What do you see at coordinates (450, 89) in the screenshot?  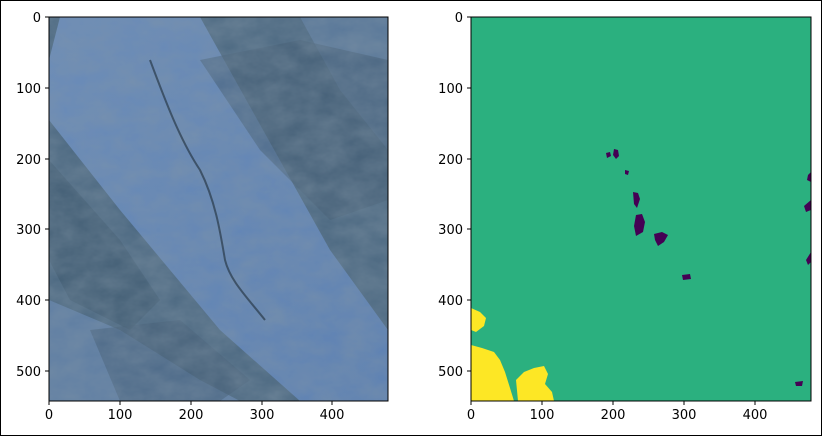 I see `right-y-tick-100: 100` at bounding box center [450, 89].